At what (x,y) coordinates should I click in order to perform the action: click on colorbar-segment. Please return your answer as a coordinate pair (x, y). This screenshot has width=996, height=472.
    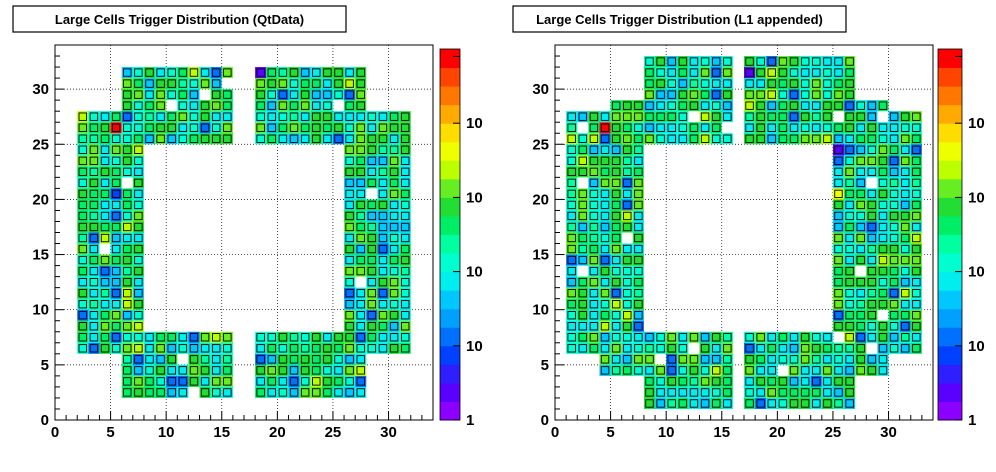
    Looking at the image, I should click on (450, 96).